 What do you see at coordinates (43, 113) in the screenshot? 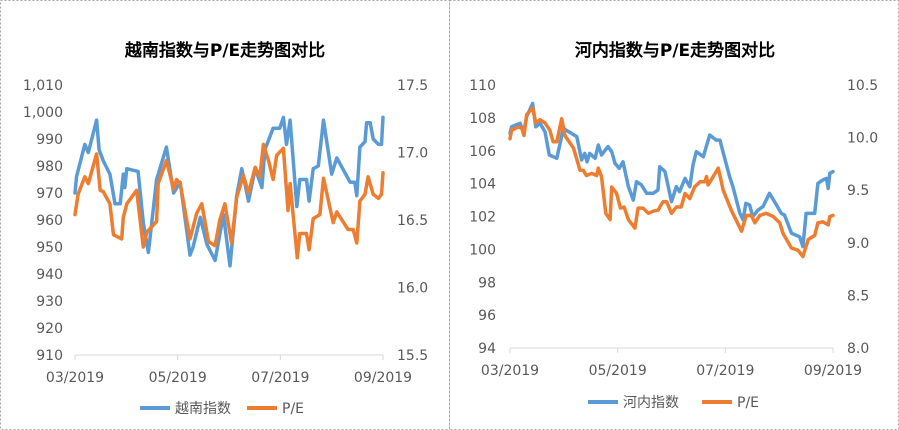
I see `y-left-tick-label: 1,000` at bounding box center [43, 113].